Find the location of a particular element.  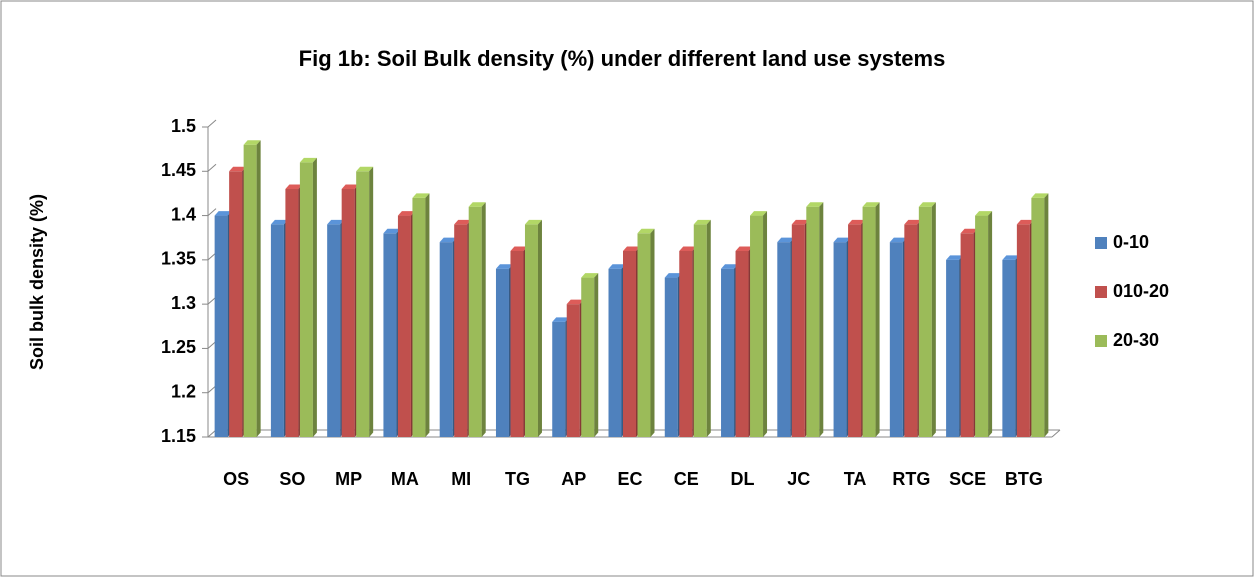

y-axis-label: Soil bulk density (%) is located at coordinates (37, 282).